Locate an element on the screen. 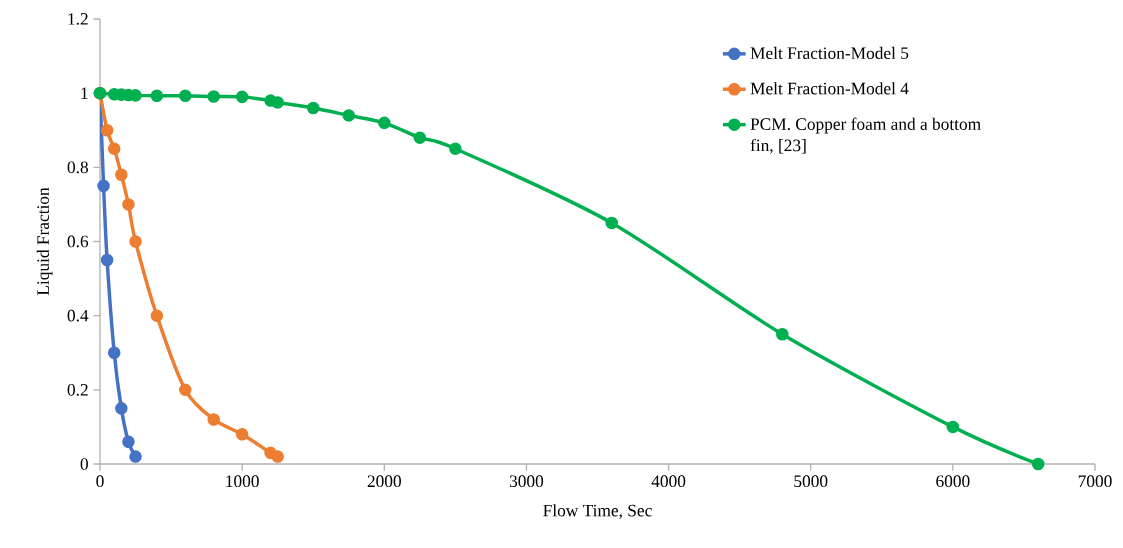 The width and height of the screenshot is (1123, 548). y-tick-label: 1 is located at coordinates (84, 93).